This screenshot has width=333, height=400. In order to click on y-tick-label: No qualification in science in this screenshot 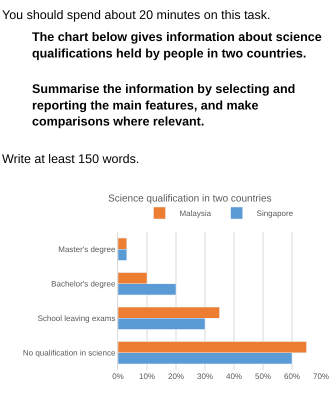, I will do `click(69, 353)`.